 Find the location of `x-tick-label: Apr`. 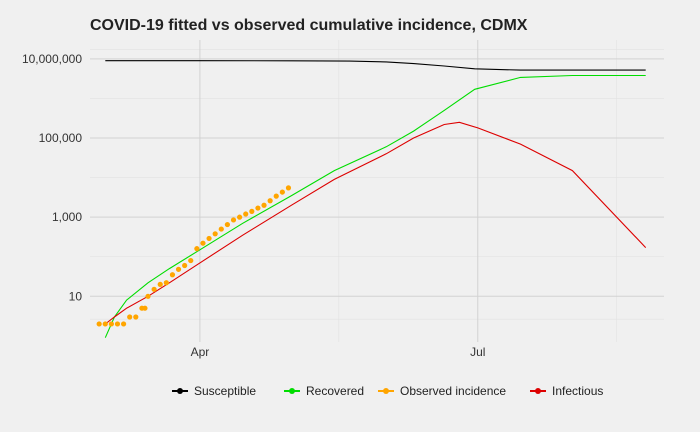

x-tick-label: Apr is located at coordinates (200, 352).